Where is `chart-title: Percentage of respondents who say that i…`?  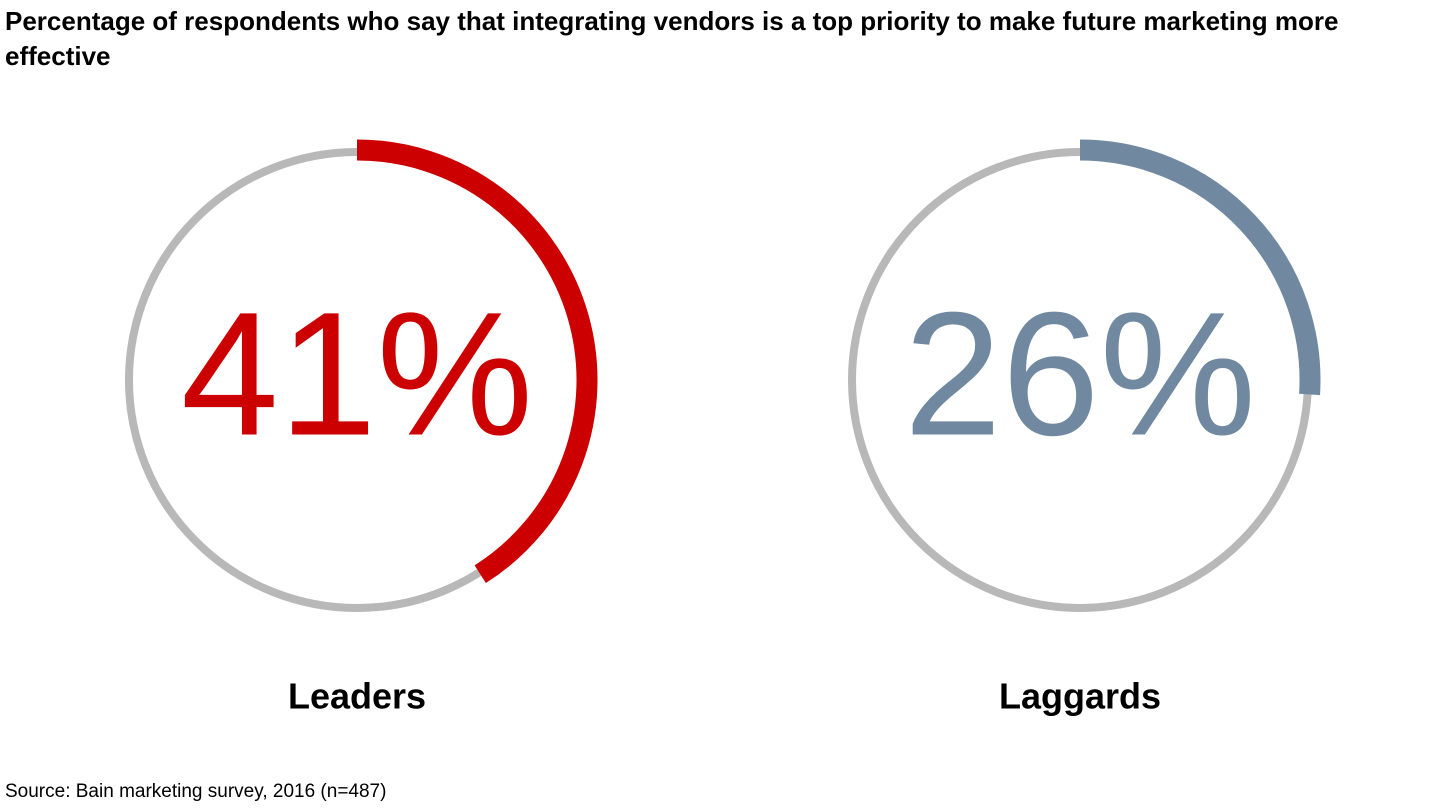
chart-title: Percentage of respondents who say that i… is located at coordinates (672, 38).